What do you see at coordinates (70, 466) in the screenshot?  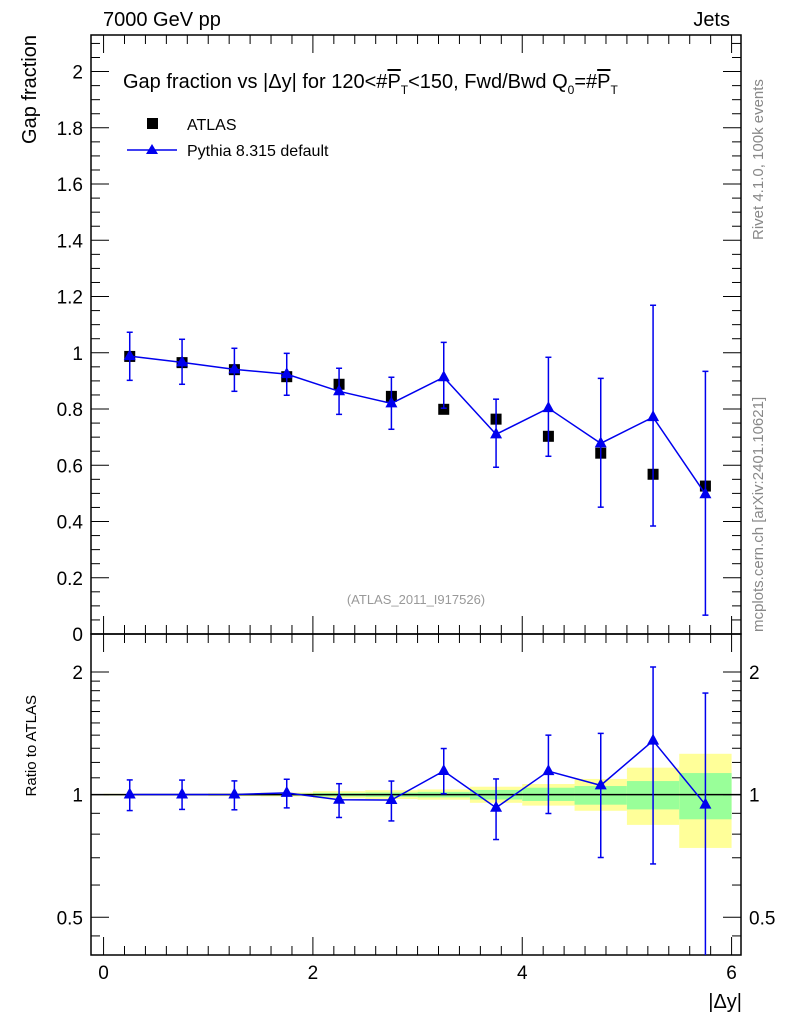 I see `main-y-tick-label: 0.6` at bounding box center [70, 466].